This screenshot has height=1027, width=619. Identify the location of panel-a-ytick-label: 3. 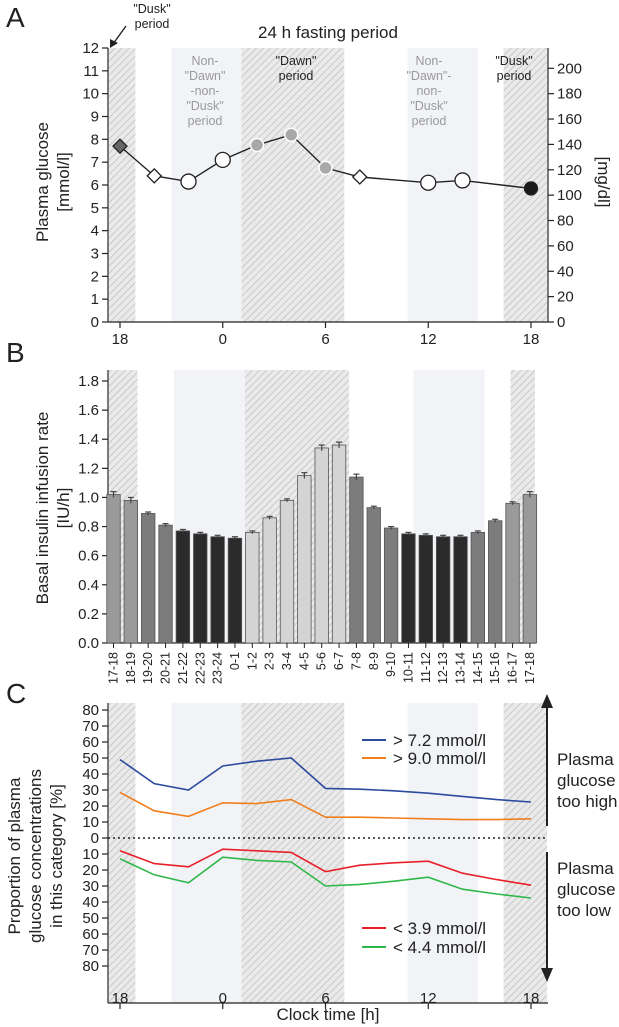
(95, 254).